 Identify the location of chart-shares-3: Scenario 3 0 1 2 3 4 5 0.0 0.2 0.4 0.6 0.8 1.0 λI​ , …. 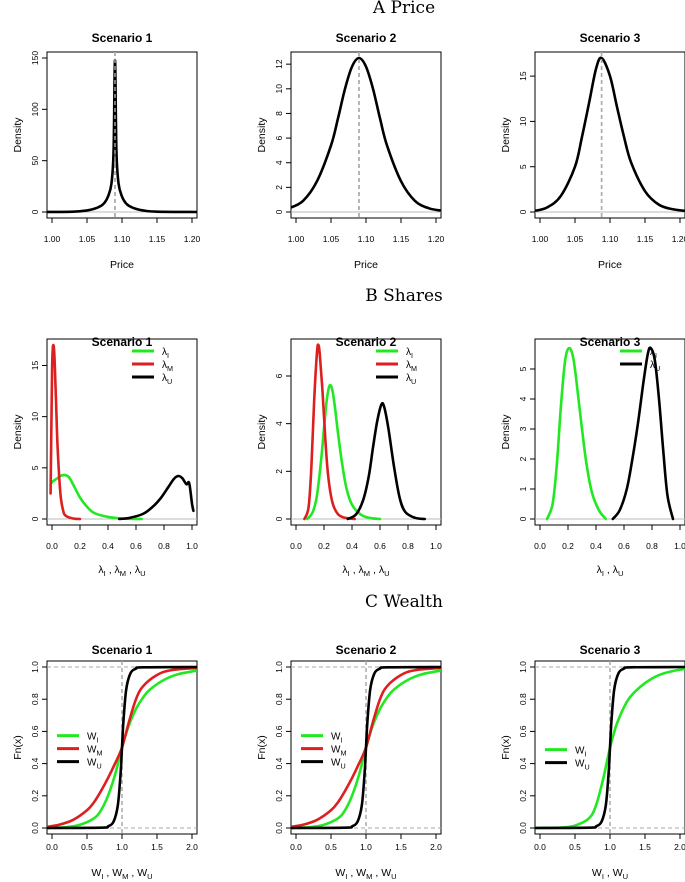
(592, 456).